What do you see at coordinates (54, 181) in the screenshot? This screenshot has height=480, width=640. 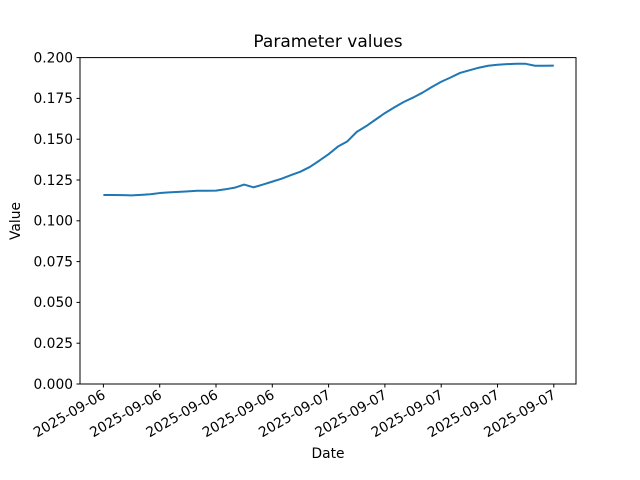 I see `y-tick-label: 0.125` at bounding box center [54, 181].